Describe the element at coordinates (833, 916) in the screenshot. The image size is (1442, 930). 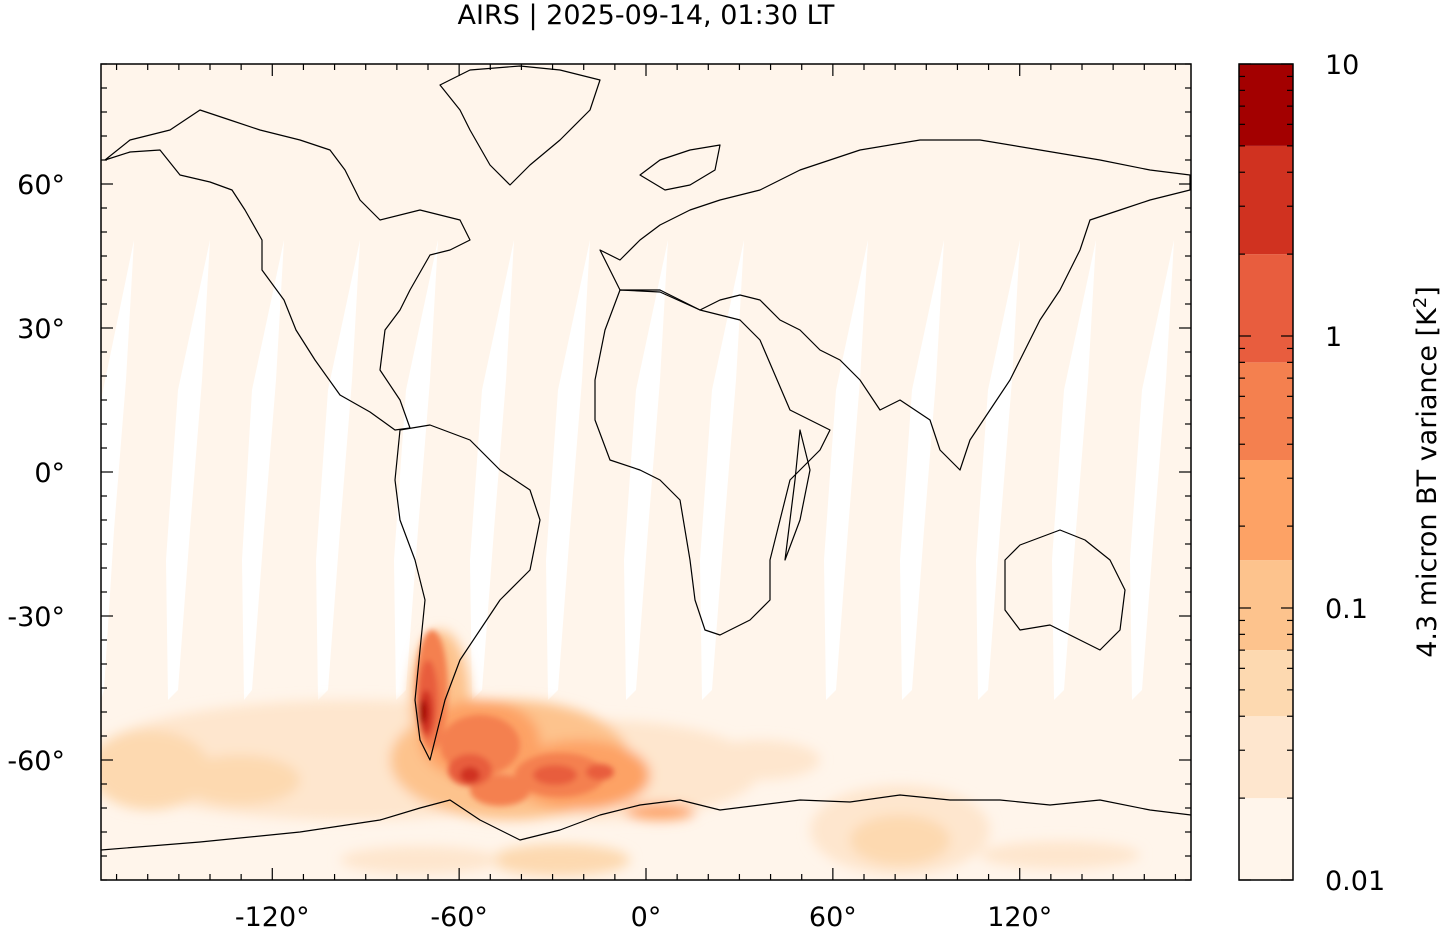
I see `x-tick-label: 60°` at that location.